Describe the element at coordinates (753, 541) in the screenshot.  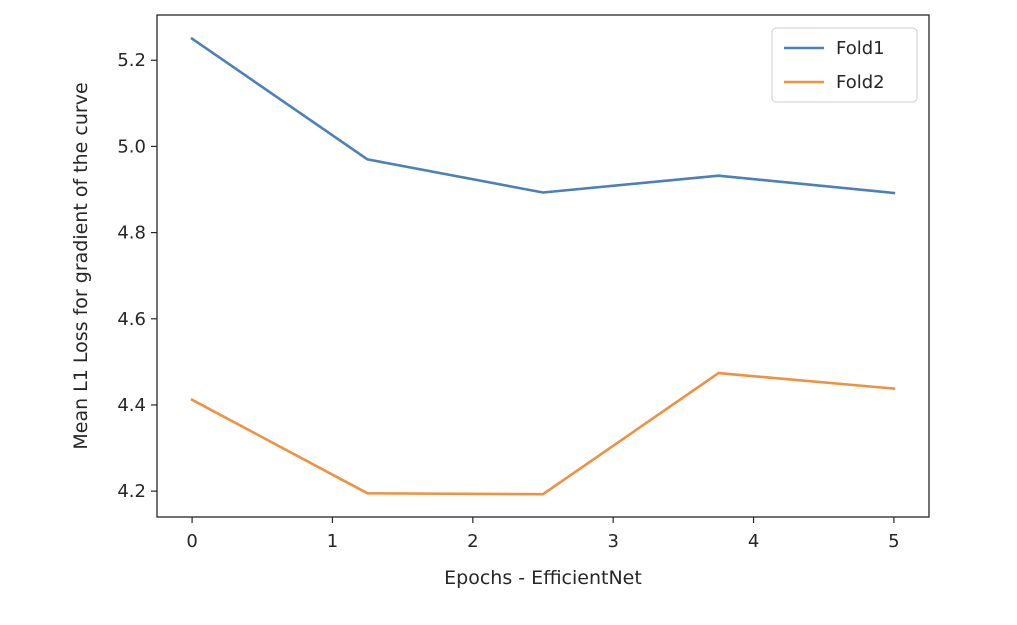
I see `x-tick-label: 4` at that location.